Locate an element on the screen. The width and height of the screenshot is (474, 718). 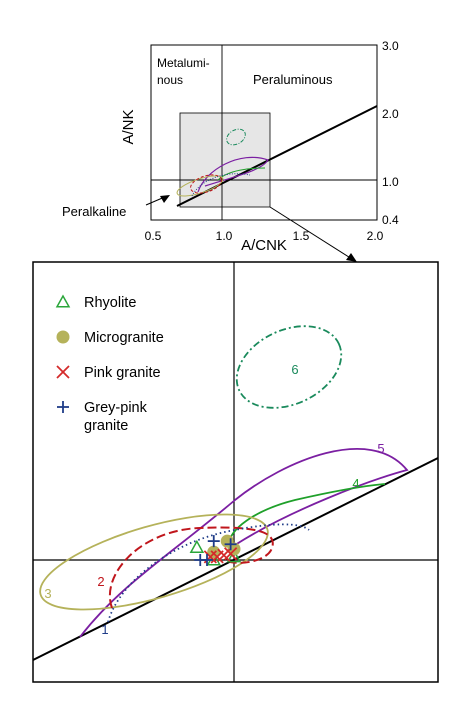
top-x-tick-label: 1.0 is located at coordinates (224, 236).